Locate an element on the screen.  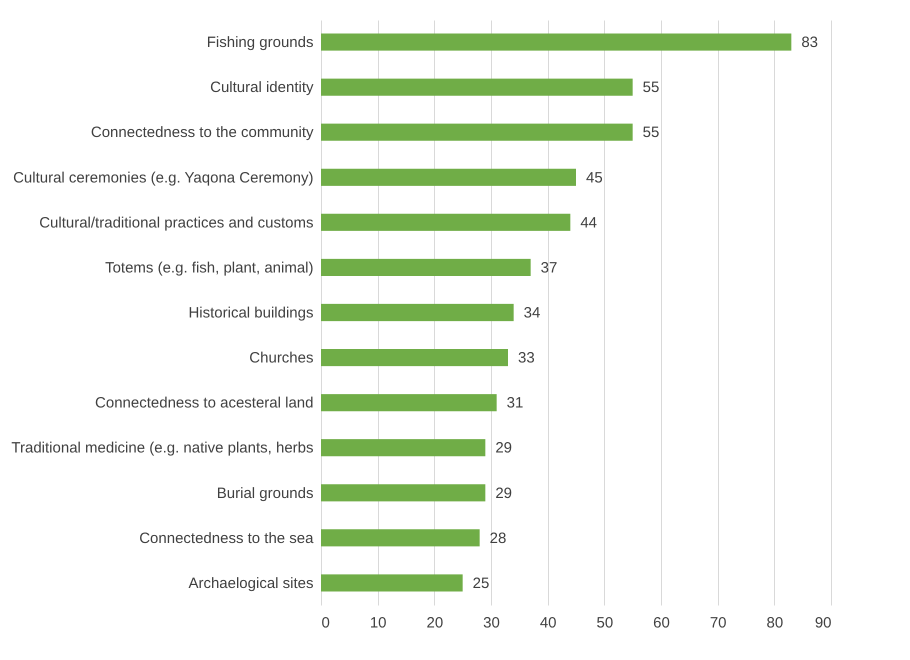
x-tick-label: 40 is located at coordinates (548, 623).